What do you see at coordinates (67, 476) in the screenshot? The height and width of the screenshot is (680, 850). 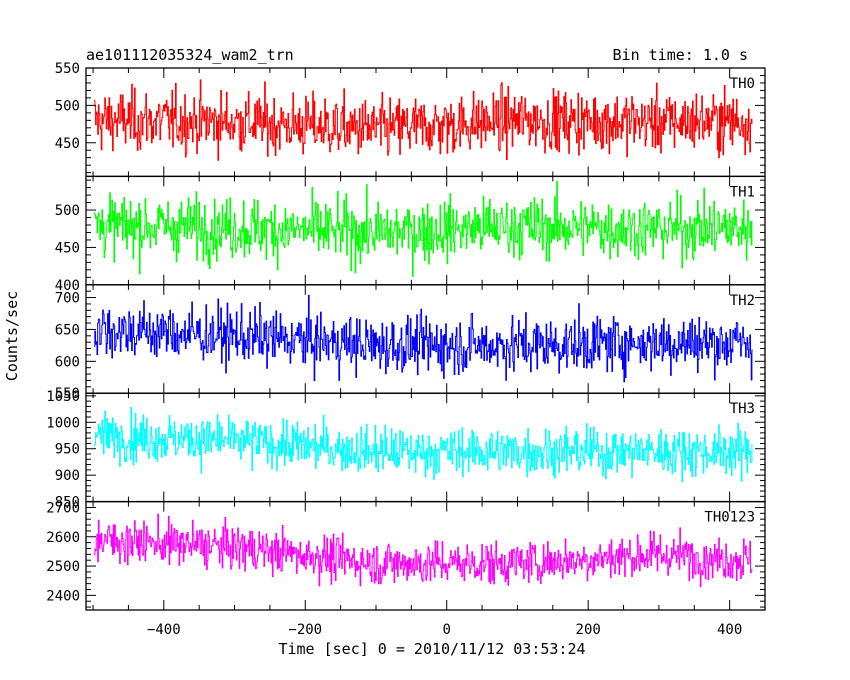 I see `y-tick-label: 900` at bounding box center [67, 476].